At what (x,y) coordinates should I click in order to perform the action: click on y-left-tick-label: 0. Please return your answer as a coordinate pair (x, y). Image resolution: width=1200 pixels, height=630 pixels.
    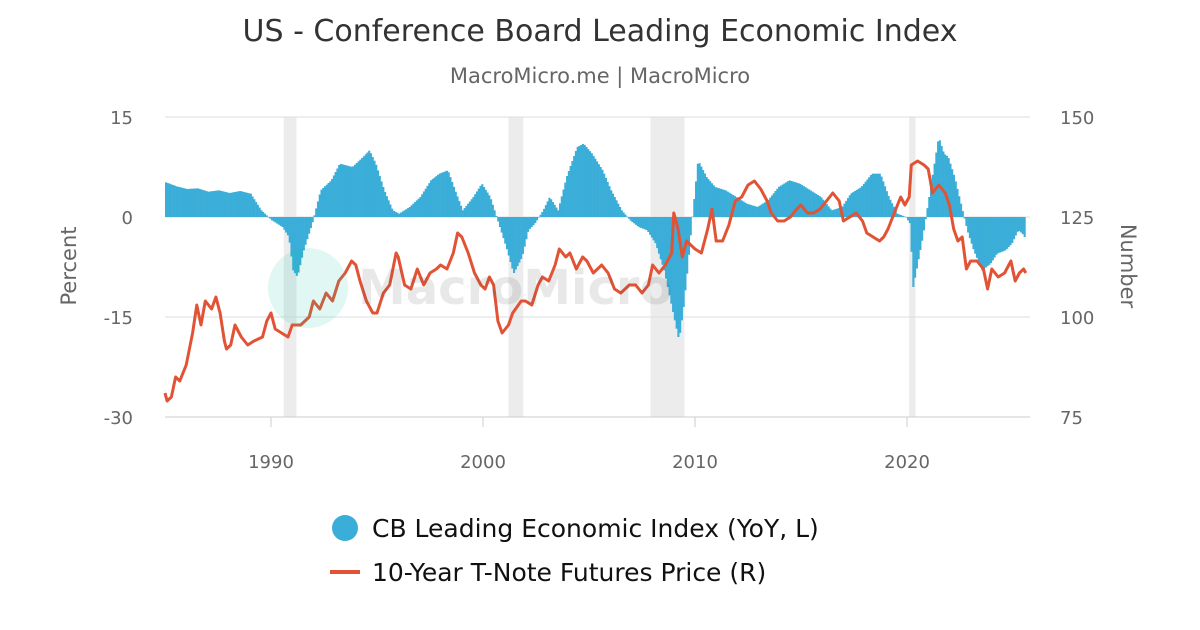
    Looking at the image, I should click on (127, 218).